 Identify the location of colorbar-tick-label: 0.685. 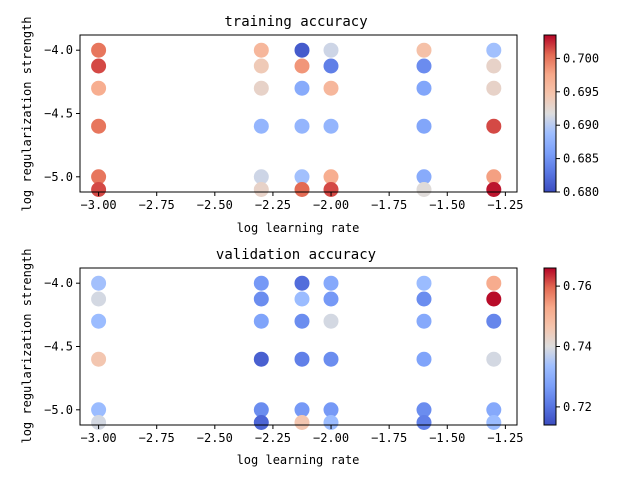
(581, 159).